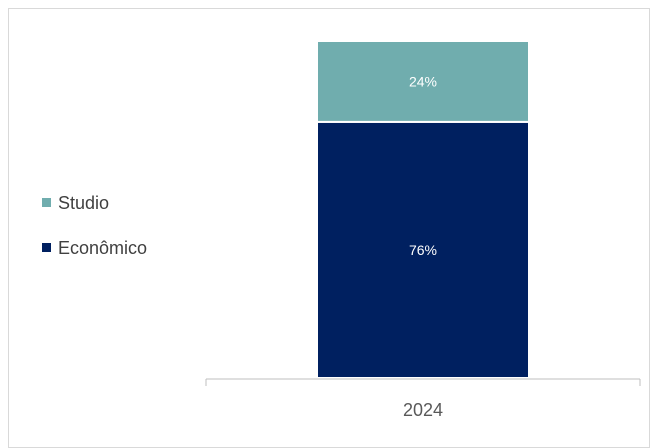 Image resolution: width=659 pixels, height=448 pixels. Describe the element at coordinates (46, 202) in the screenshot. I see `legend-swatch-studio` at that location.